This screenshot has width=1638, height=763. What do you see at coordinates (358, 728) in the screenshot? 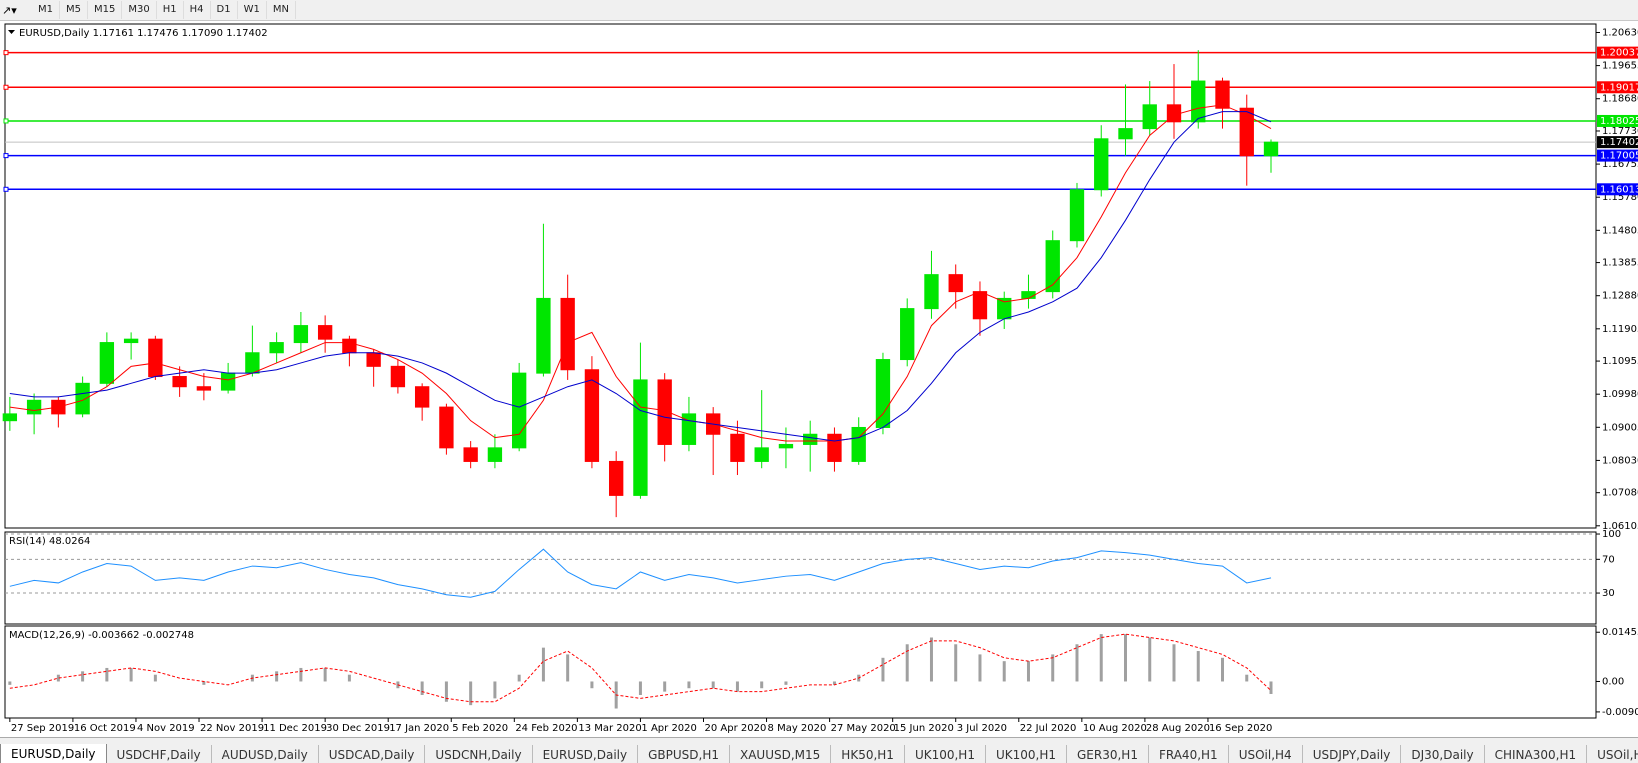
I see `x-tick-label: 30 Dec 2019` at bounding box center [358, 728].